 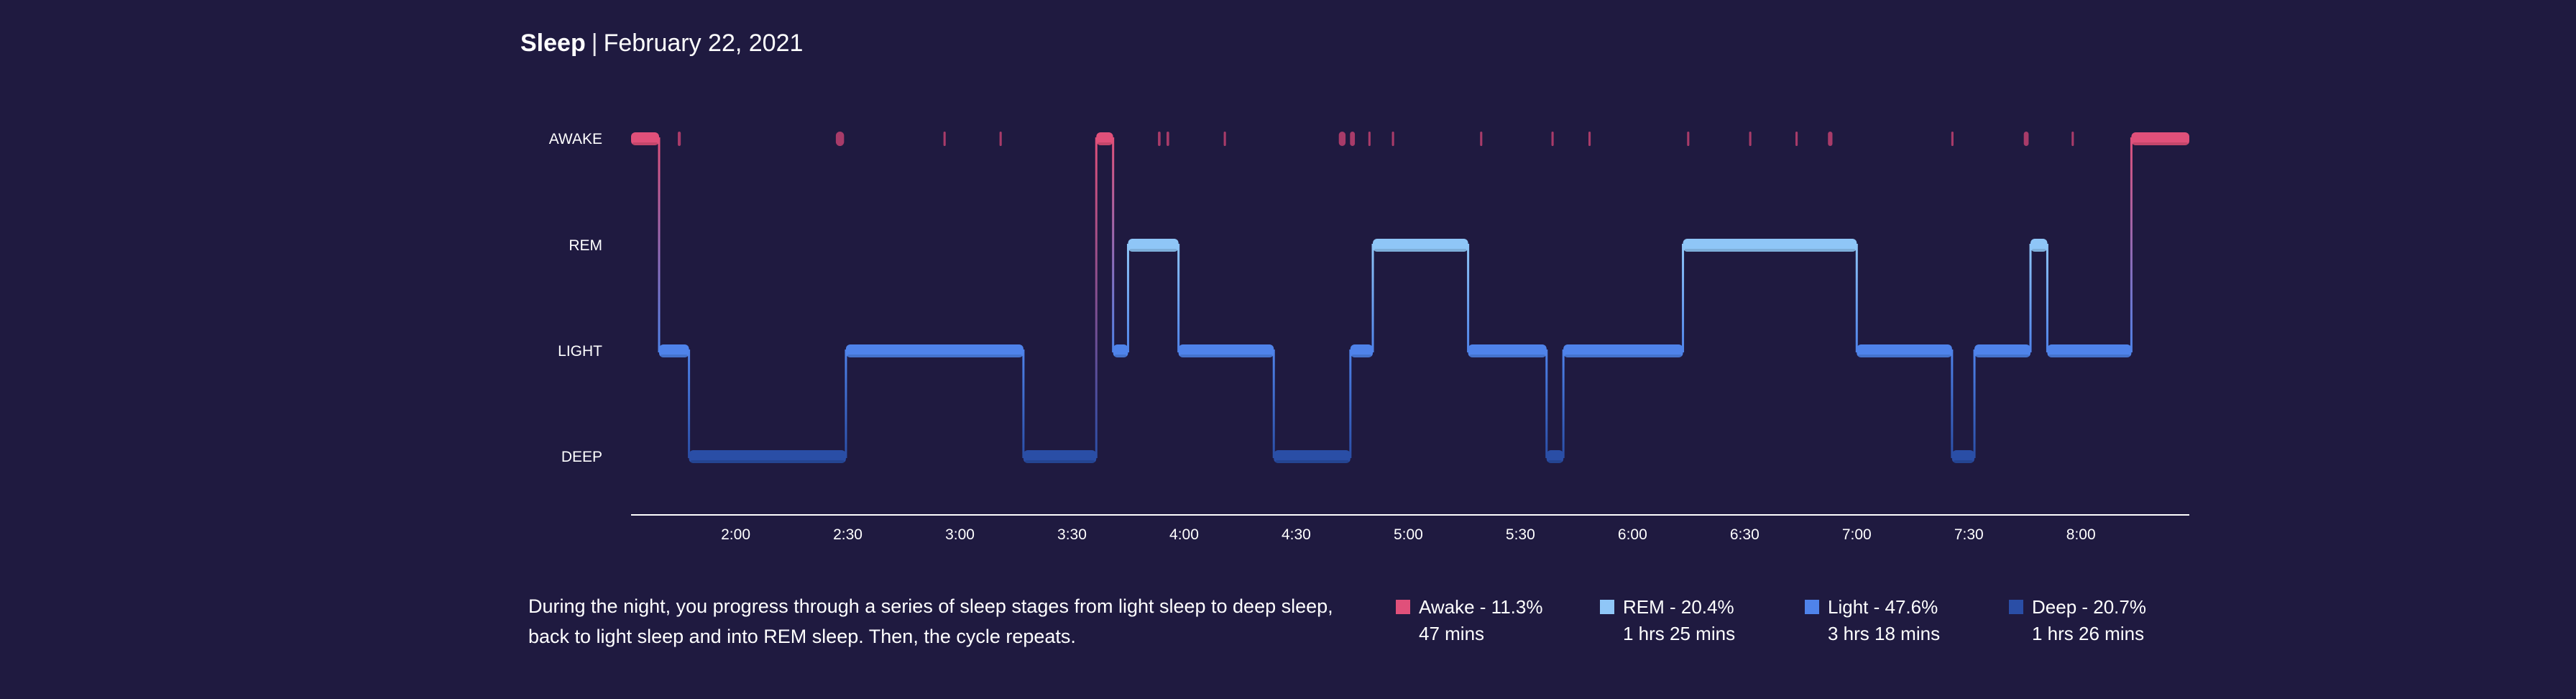 What do you see at coordinates (1679, 633) in the screenshot?
I see `legend-duration: 1 hrs 25 mins` at bounding box center [1679, 633].